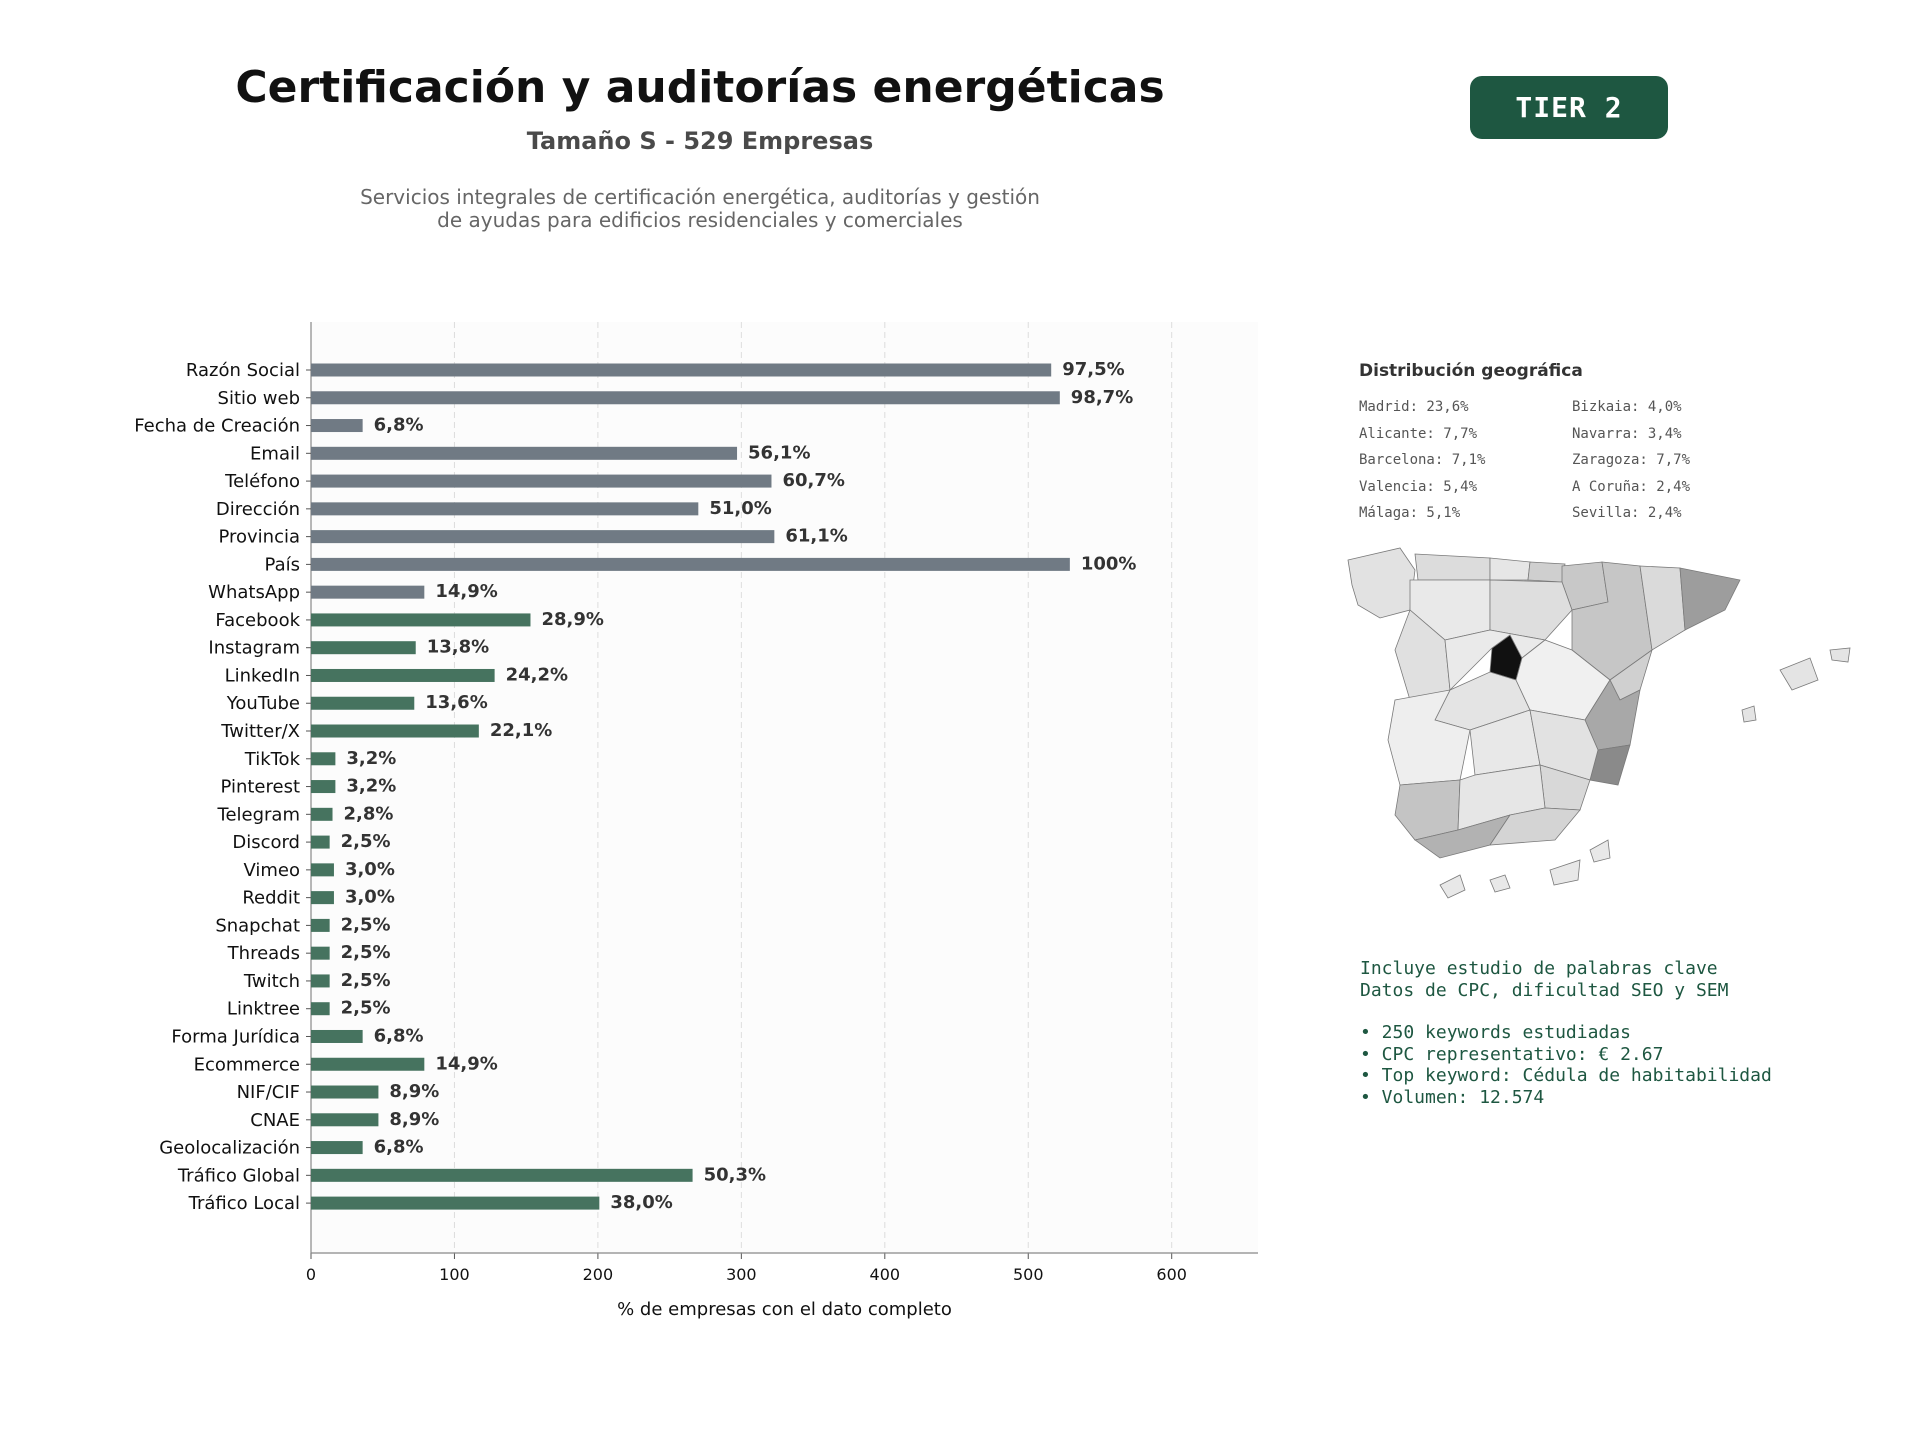 This screenshot has height=1440, width=1920. What do you see at coordinates (1531, 610) in the screenshot?
I see `map-region-burgos` at bounding box center [1531, 610].